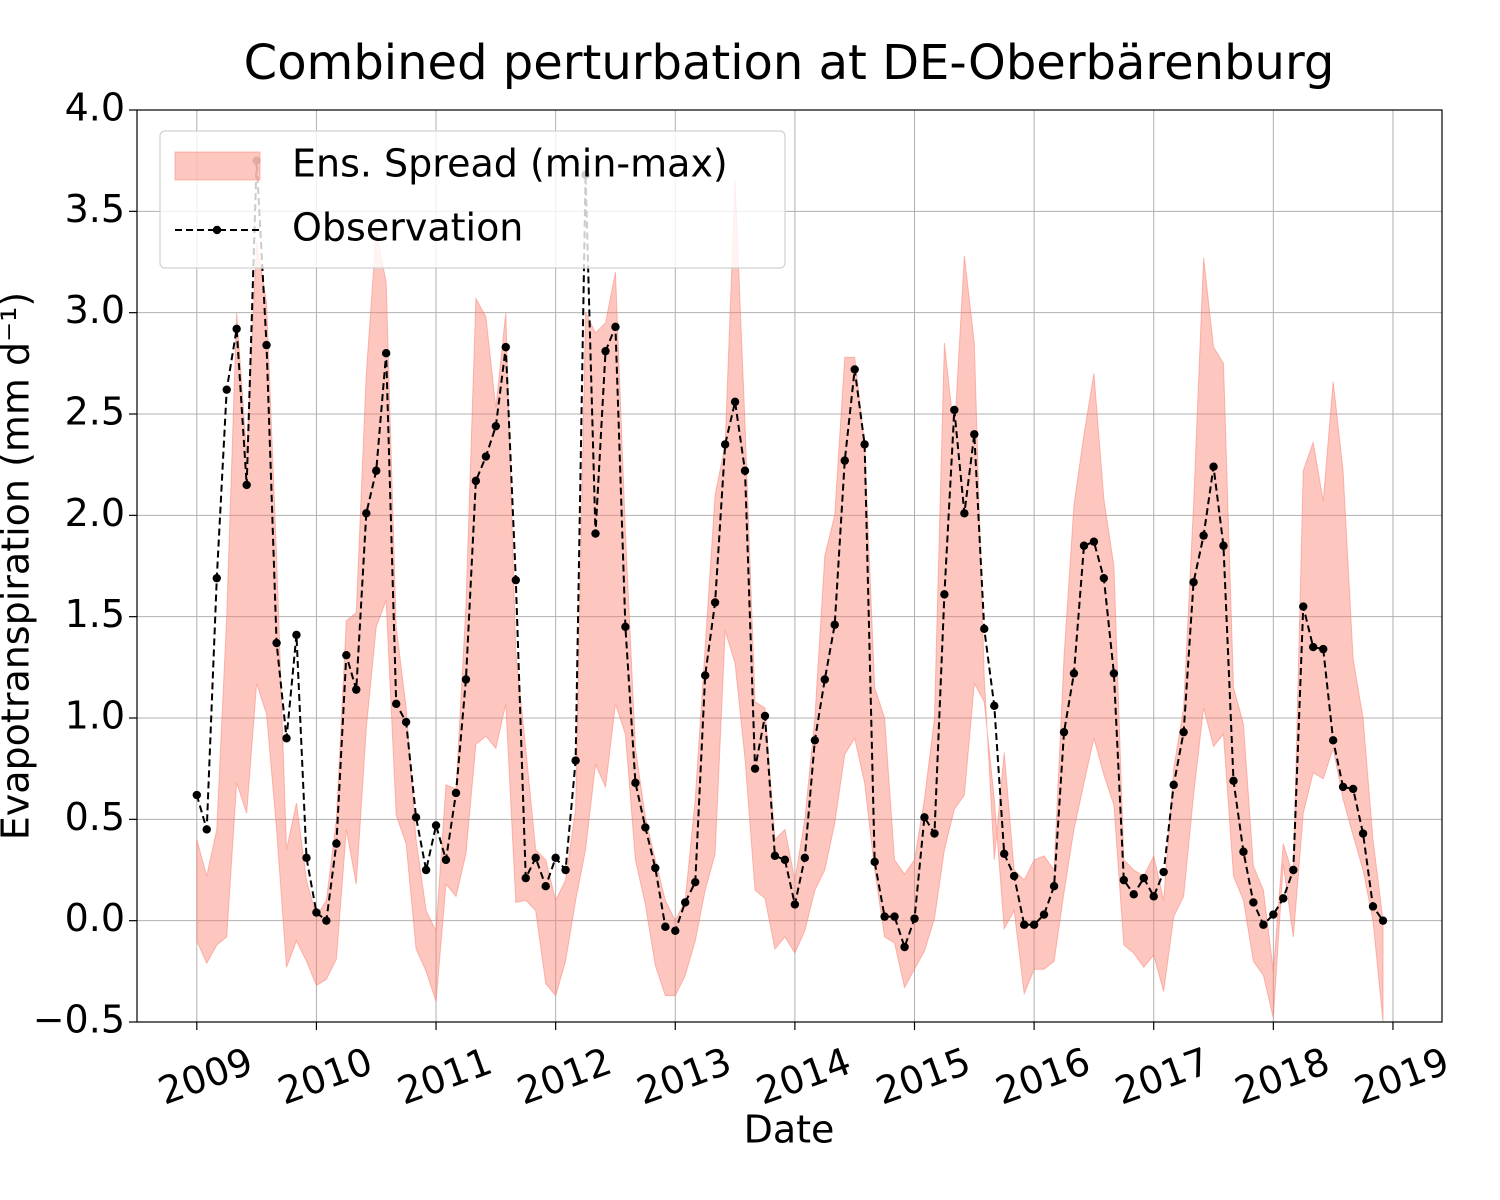 Image resolution: width=1500 pixels, height=1200 pixels. I want to click on y-tick-label: 1.5, so click(95, 614).